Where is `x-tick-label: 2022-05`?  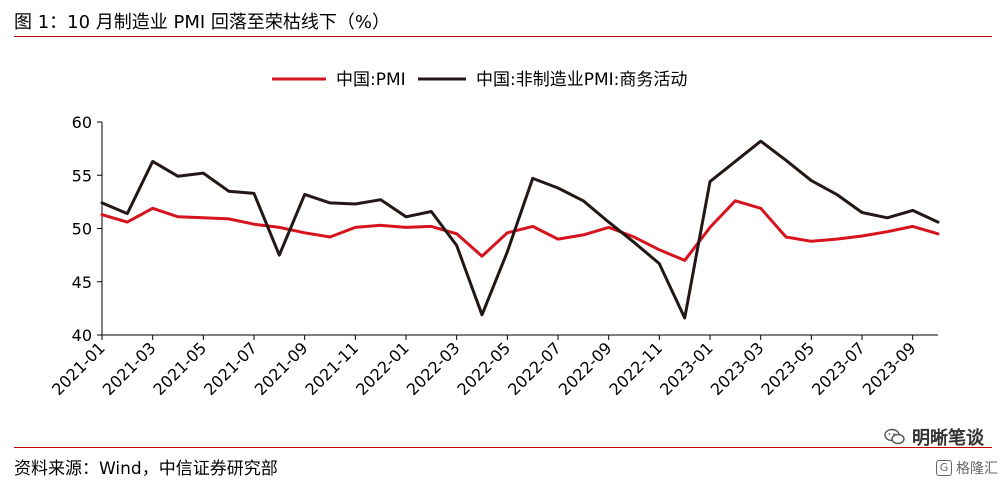
x-tick-label: 2022-05 is located at coordinates (483, 368).